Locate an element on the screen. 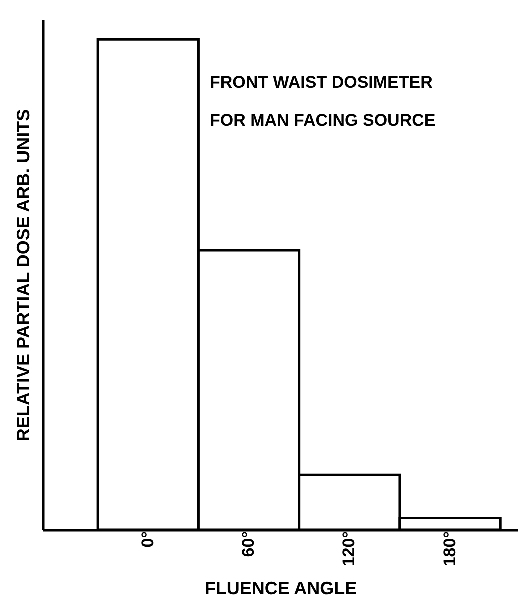  x-tick-label: 60° is located at coordinates (248, 544).